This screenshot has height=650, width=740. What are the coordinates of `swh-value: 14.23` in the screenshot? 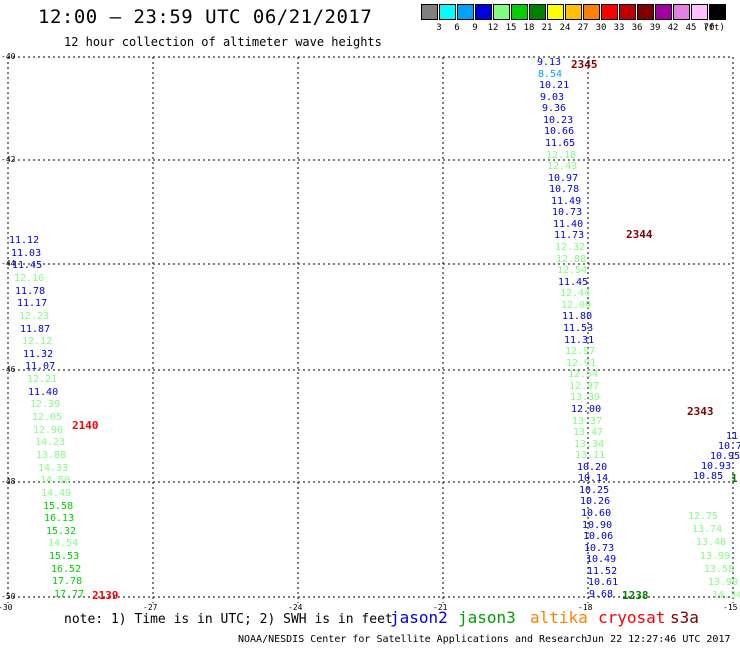 It's located at (50, 442).